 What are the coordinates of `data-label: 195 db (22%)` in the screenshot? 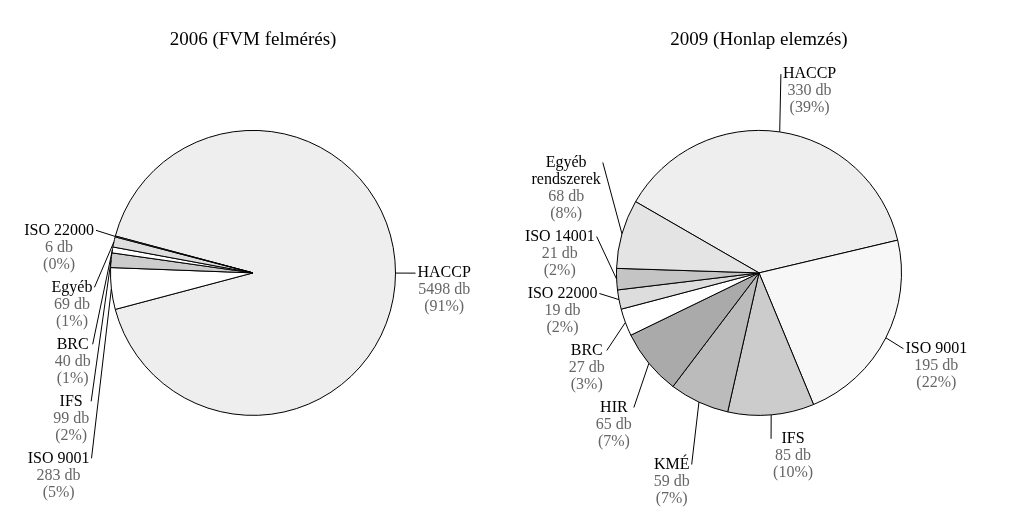 It's located at (936, 373).